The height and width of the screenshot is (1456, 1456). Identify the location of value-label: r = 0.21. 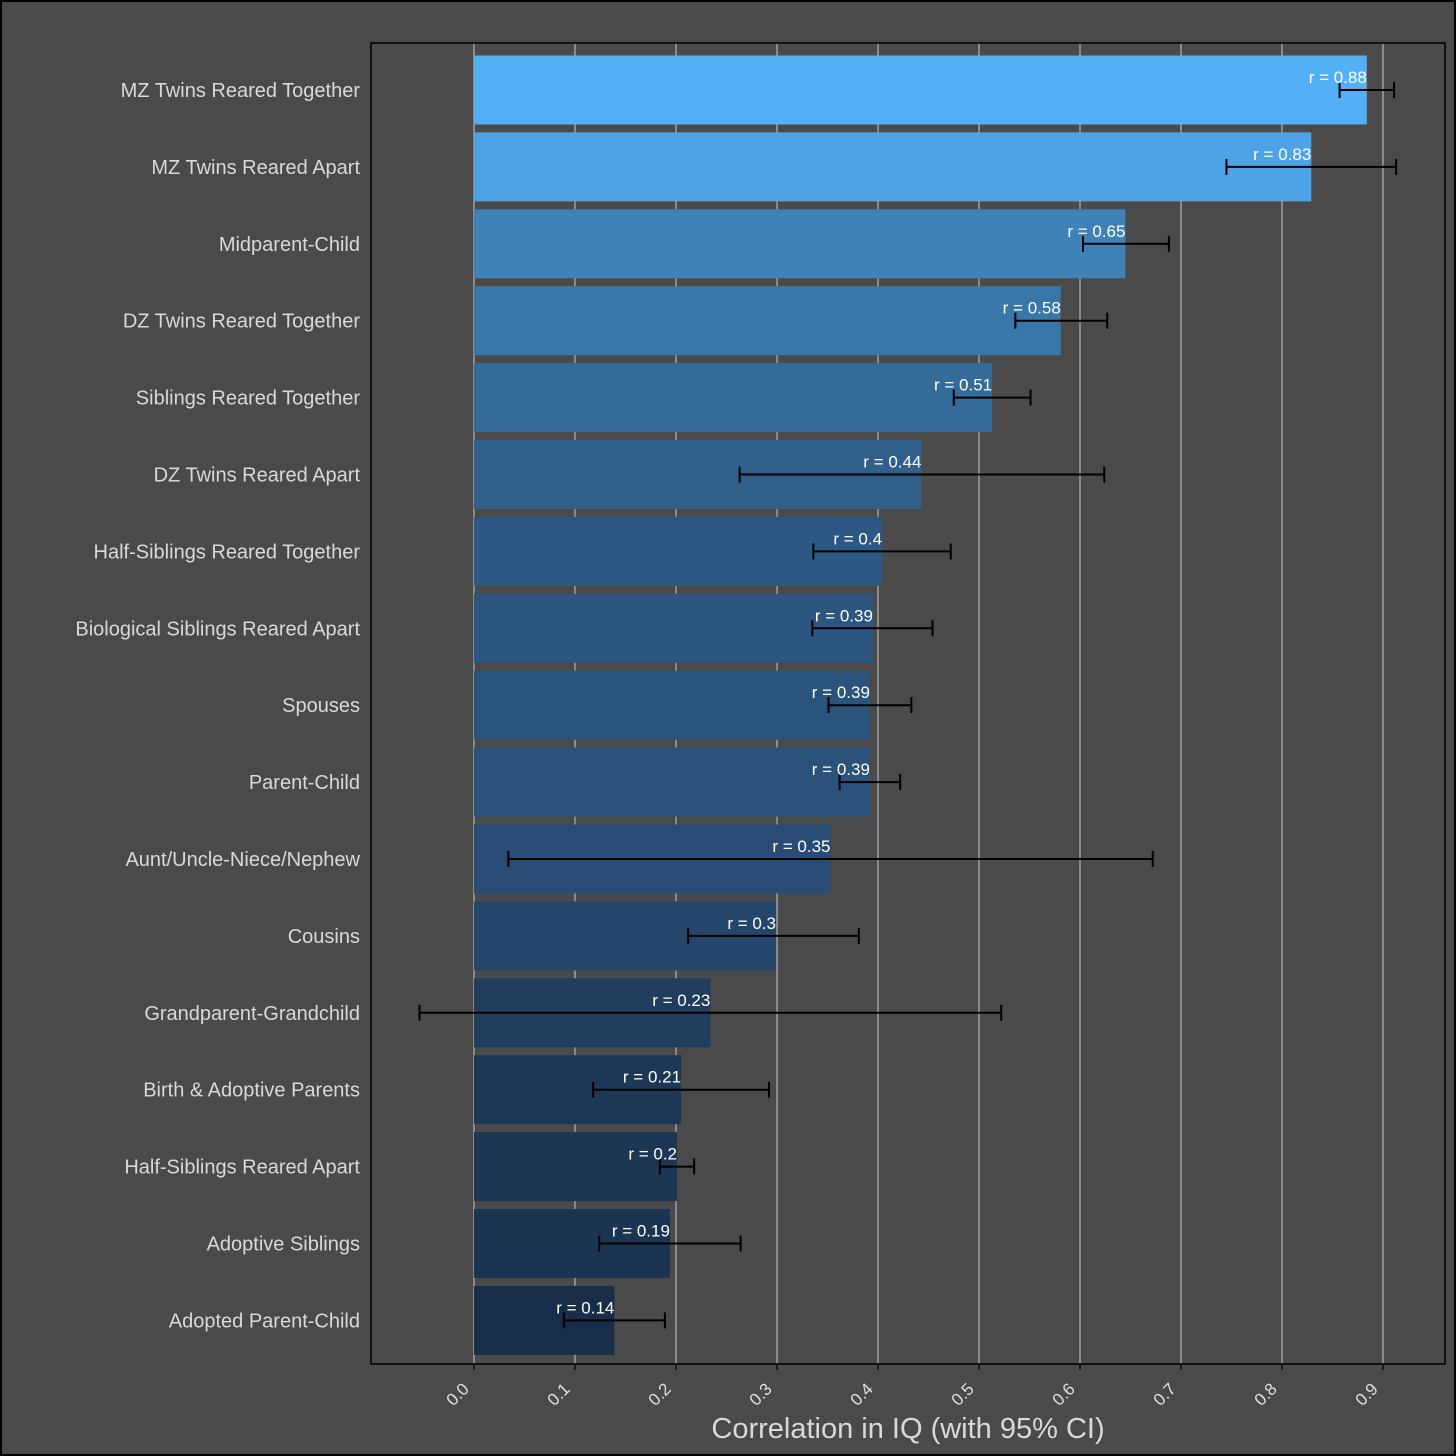
(652, 1077).